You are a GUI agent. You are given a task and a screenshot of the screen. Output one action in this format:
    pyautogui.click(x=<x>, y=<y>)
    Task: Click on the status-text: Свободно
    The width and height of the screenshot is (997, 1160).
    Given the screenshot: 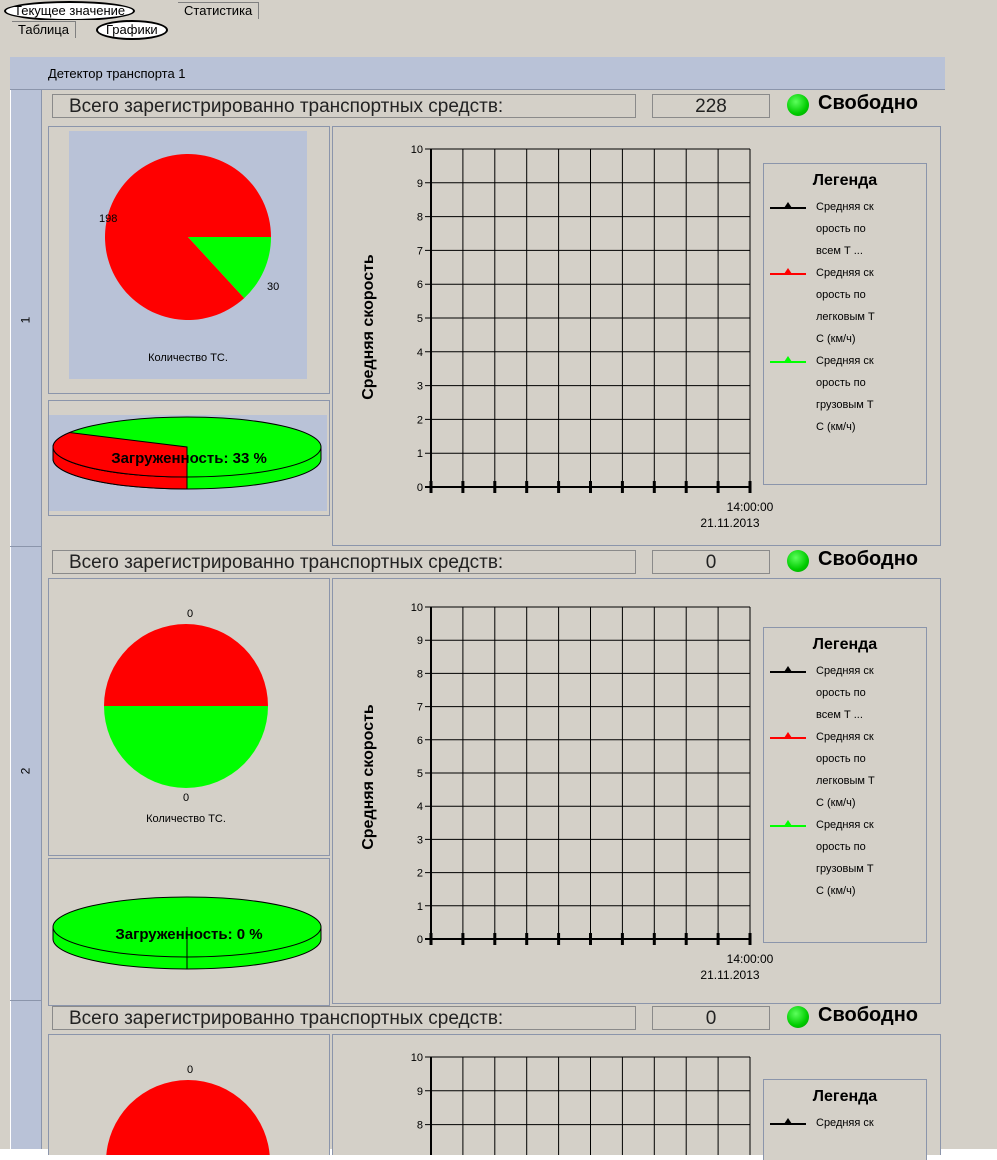 What is the action you would take?
    pyautogui.click(x=868, y=1015)
    